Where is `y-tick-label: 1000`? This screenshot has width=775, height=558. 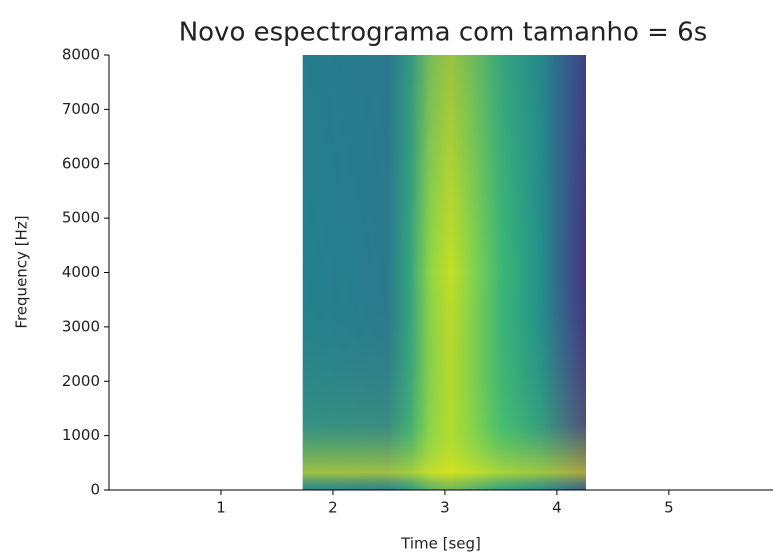
y-tick-label: 1000 is located at coordinates (81, 435).